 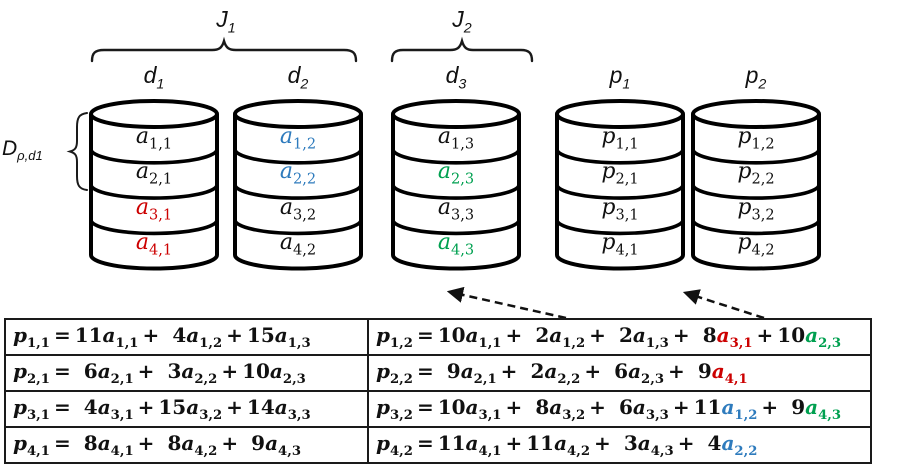 I want to click on disk-cell: a2,1, so click(x=154, y=173).